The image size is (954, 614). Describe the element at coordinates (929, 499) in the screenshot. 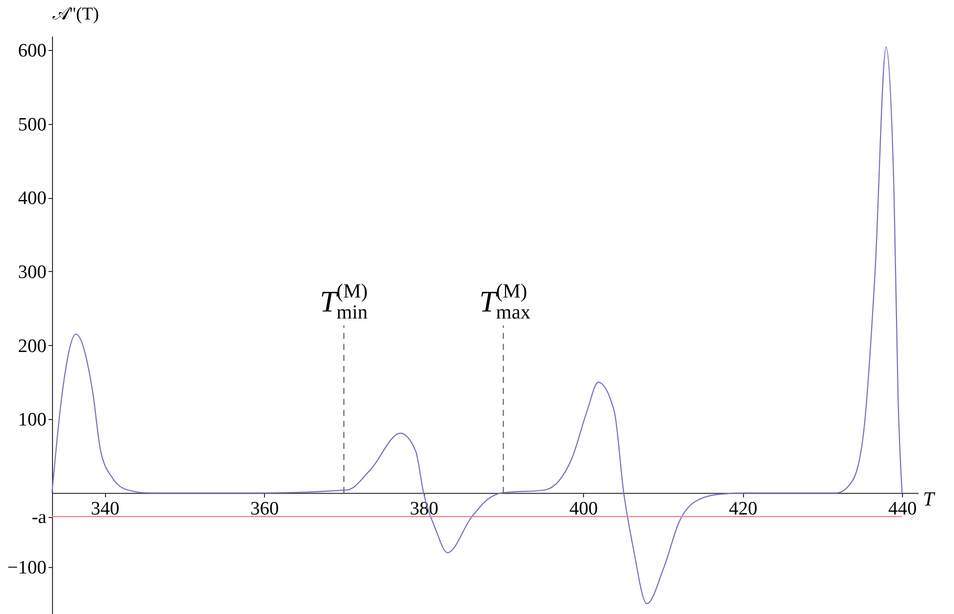

I see `x-axis-title: T` at that location.